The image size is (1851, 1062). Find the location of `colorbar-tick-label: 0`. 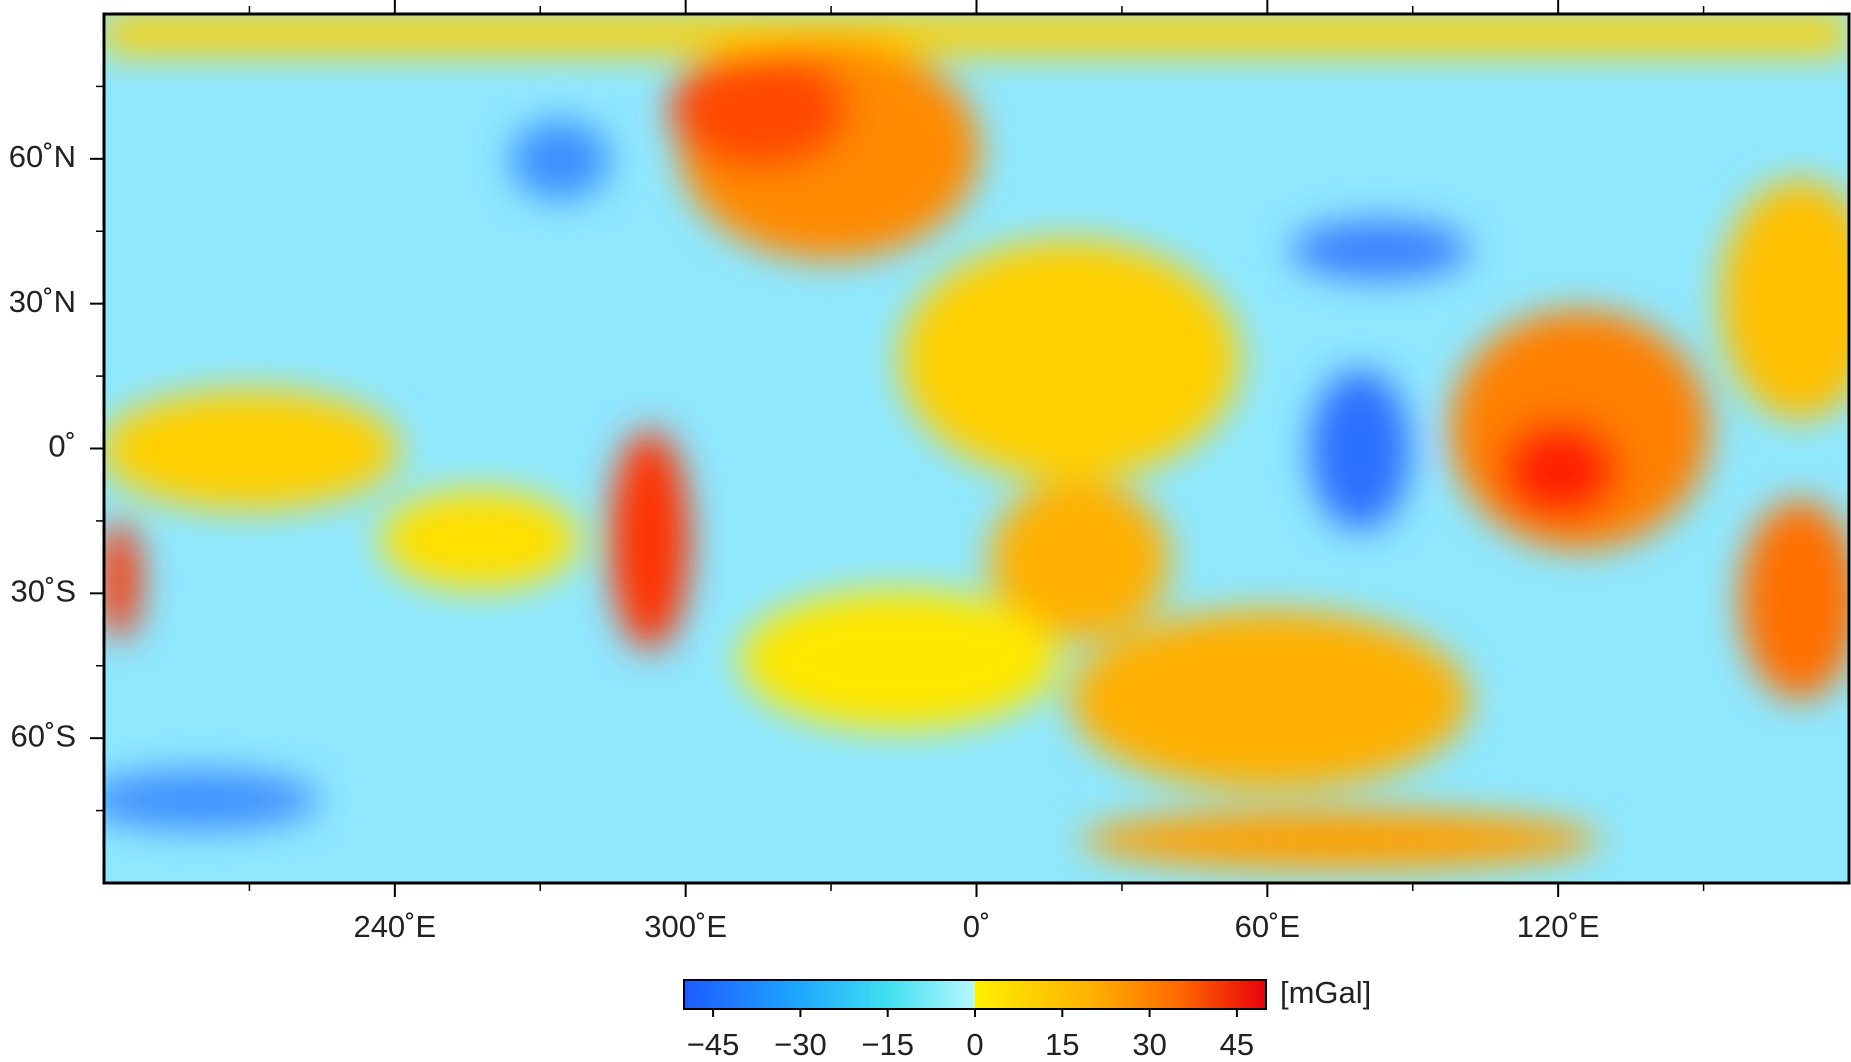

colorbar-tick-label: 0 is located at coordinates (974, 1044).